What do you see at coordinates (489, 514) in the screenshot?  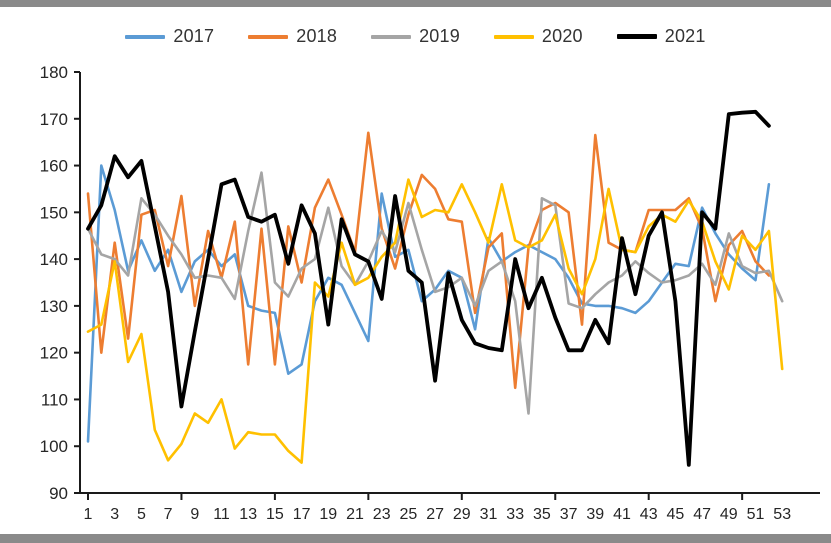 I see `x-axis-label: 31` at bounding box center [489, 514].